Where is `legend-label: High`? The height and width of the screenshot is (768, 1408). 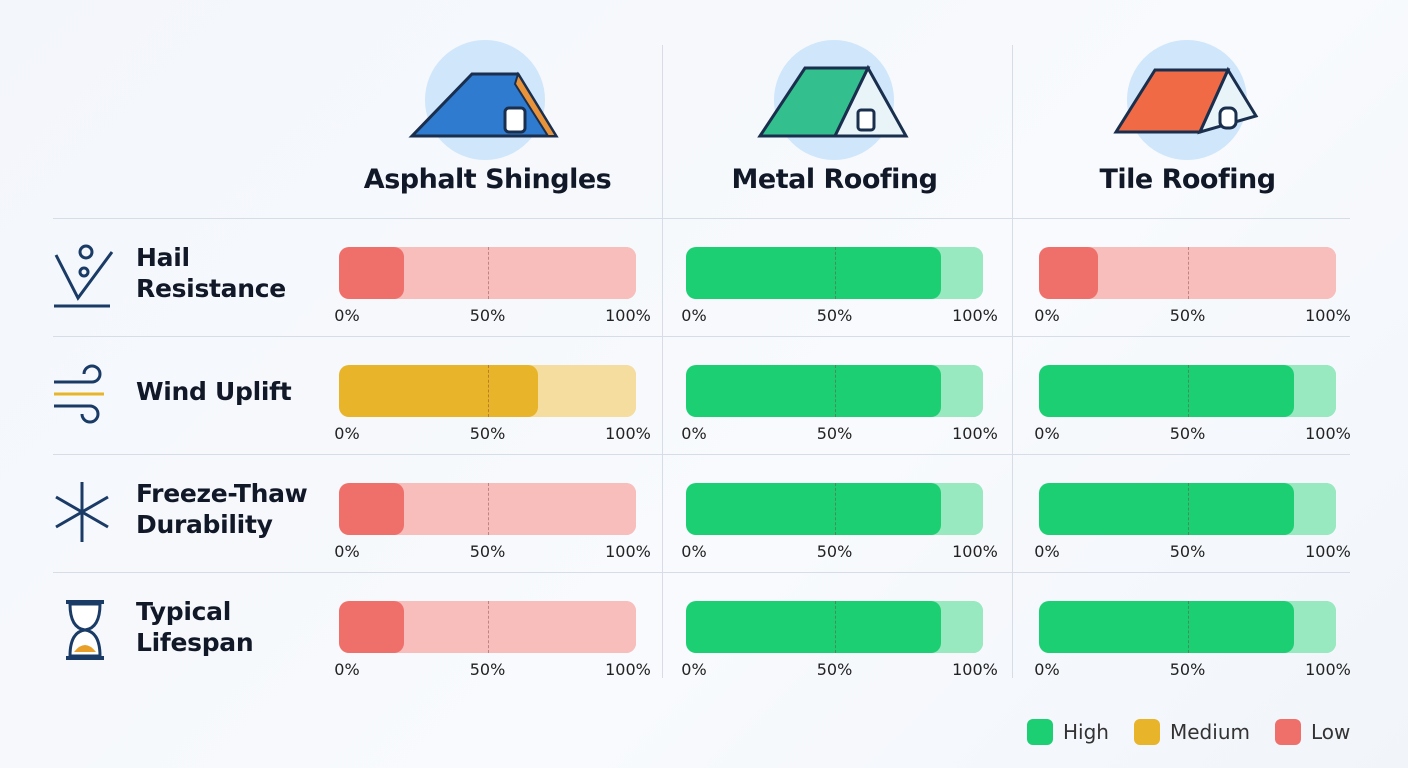
legend-label: High is located at coordinates (1086, 732).